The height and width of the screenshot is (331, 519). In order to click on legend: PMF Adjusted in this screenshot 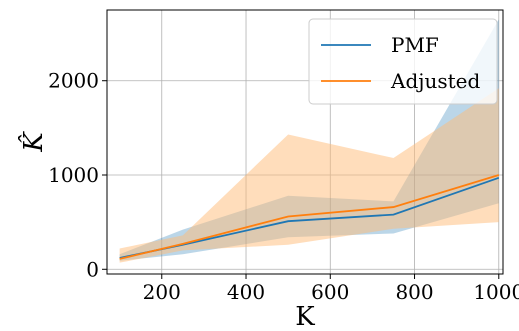, I will do `click(403, 61)`.